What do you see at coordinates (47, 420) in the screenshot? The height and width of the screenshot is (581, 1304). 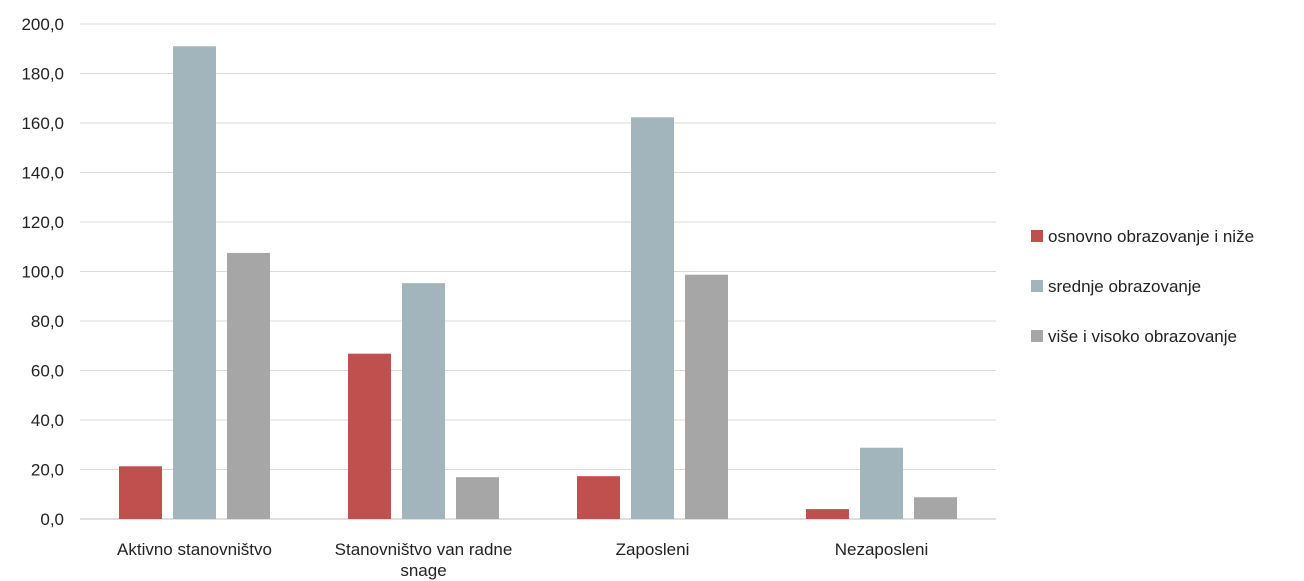 I see `y-tick-label: 40,0` at bounding box center [47, 420].